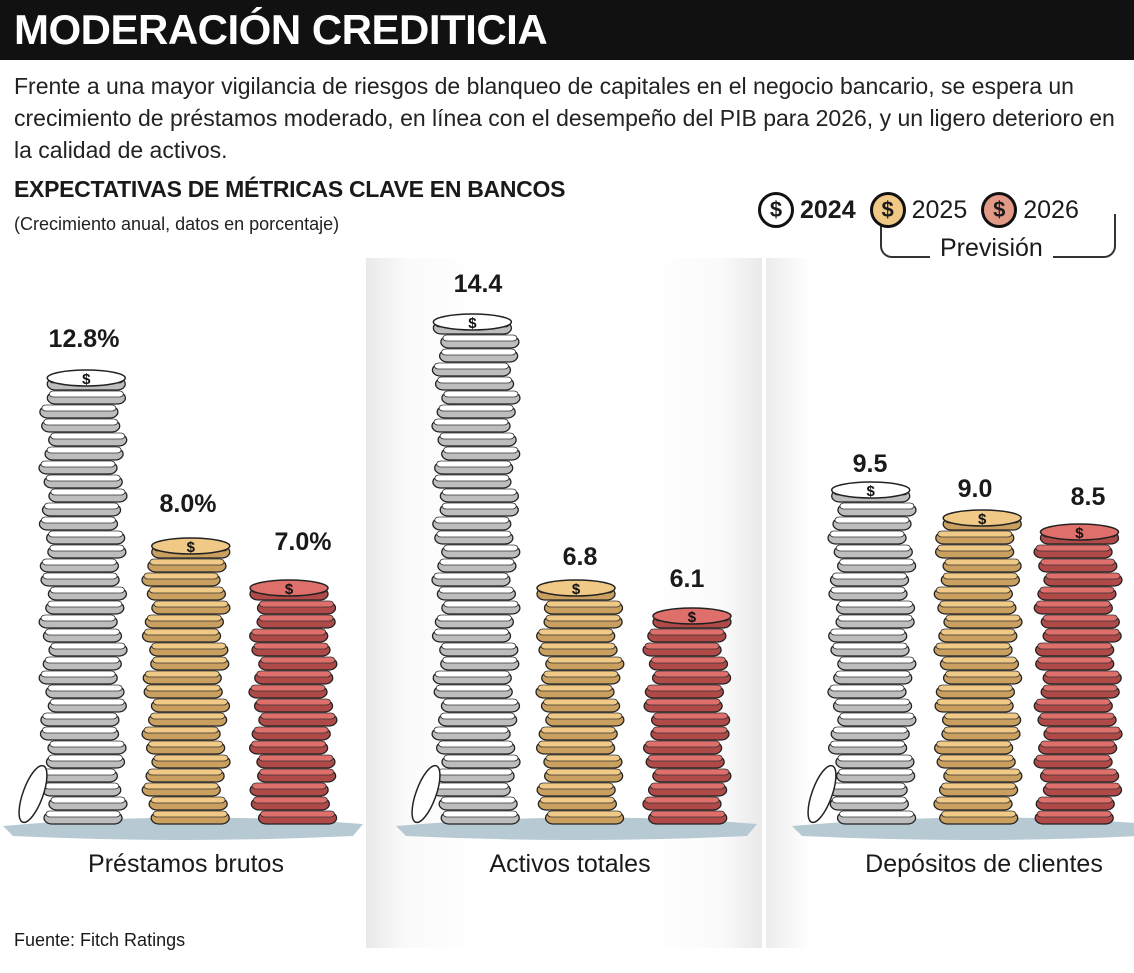 The image size is (1134, 973). What do you see at coordinates (84, 339) in the screenshot?
I see `value-label: 12.8%` at bounding box center [84, 339].